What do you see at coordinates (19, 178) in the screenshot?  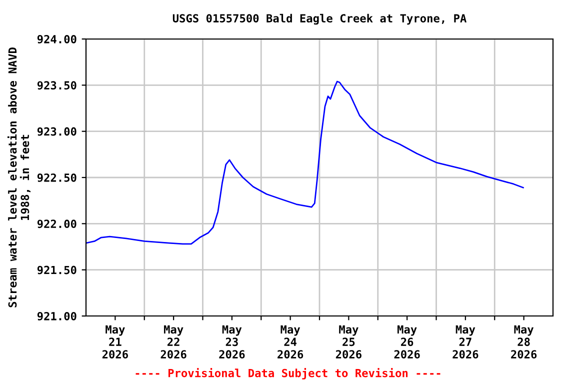 I see `y-axis-title: Stream water level elevation above NAVD 1988, in feet` at bounding box center [19, 178].